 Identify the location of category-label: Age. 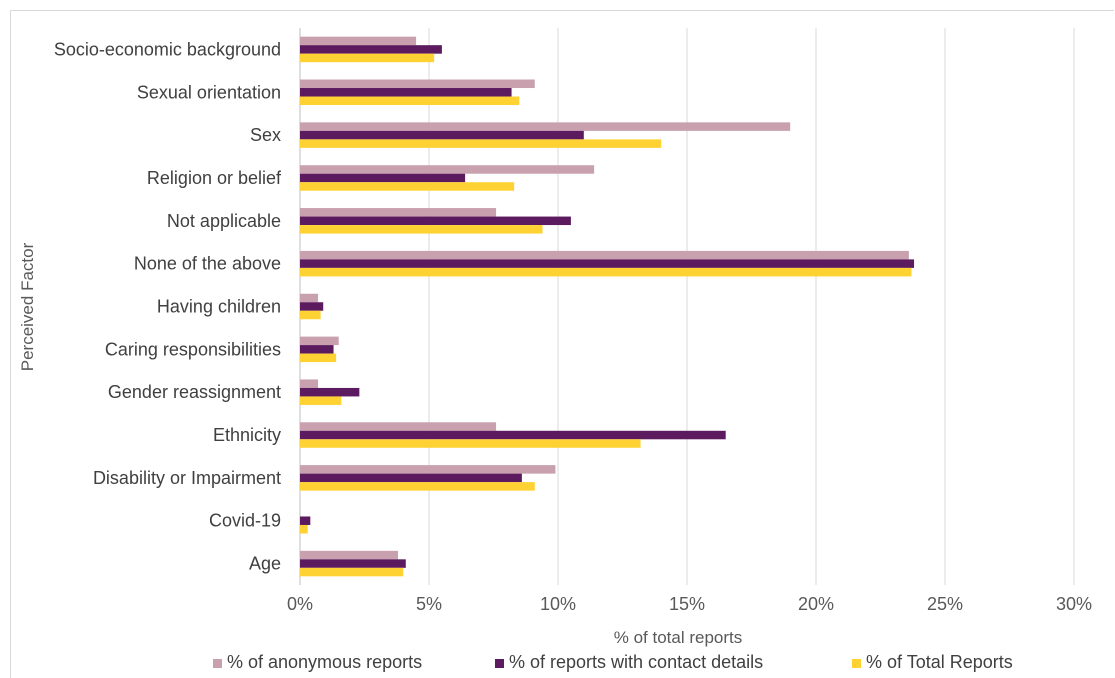
(265, 564).